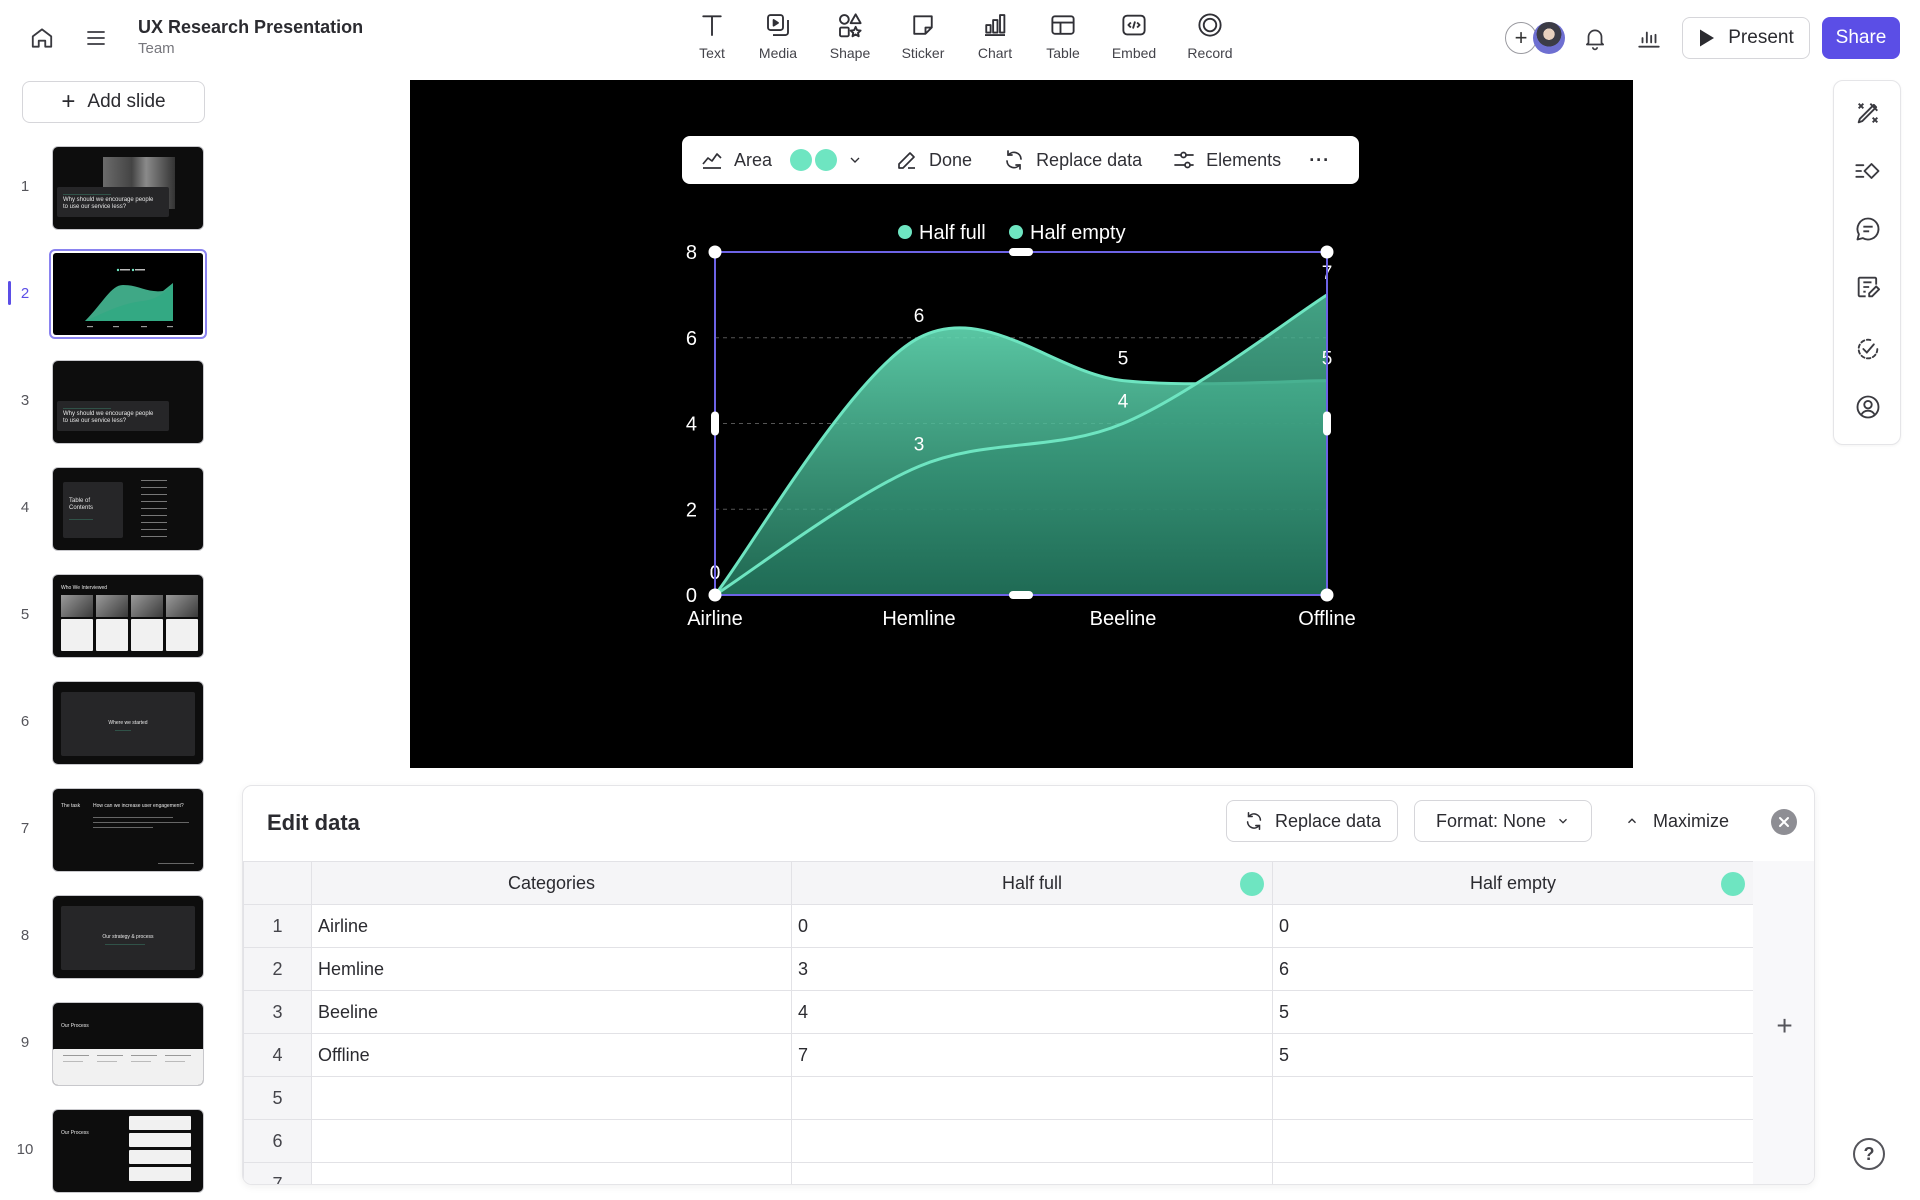  Describe the element at coordinates (1868, 287) in the screenshot. I see `notes-icon` at that location.